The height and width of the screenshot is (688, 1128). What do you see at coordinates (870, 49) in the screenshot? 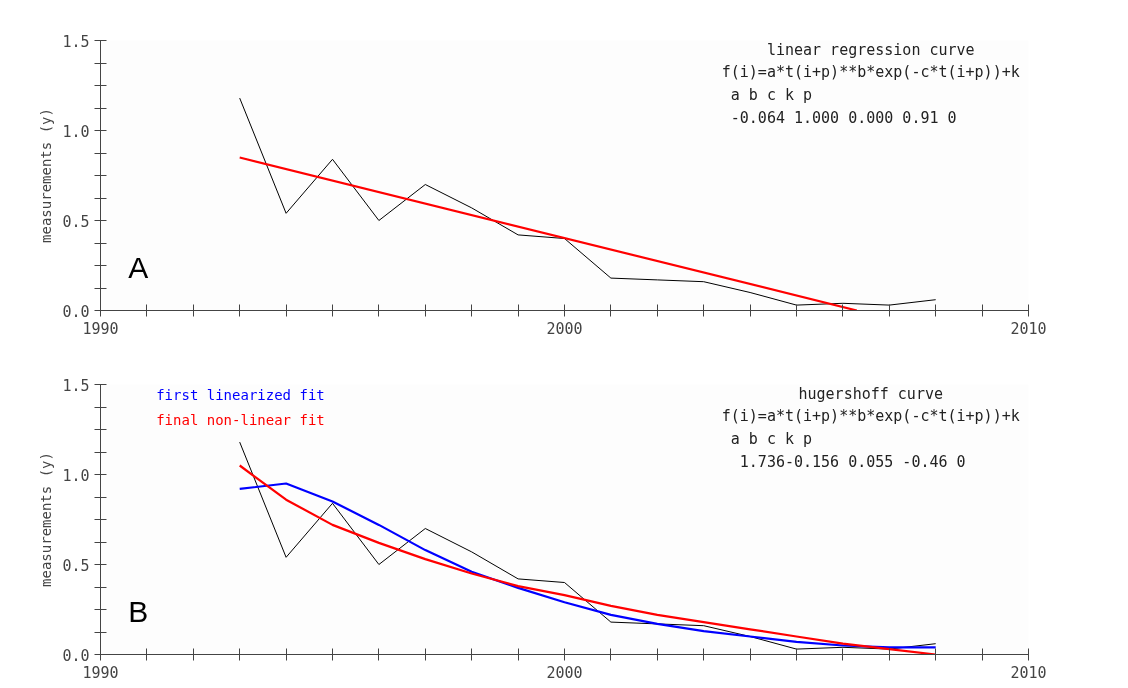
I see `annotation: linear regression curve` at bounding box center [870, 49].